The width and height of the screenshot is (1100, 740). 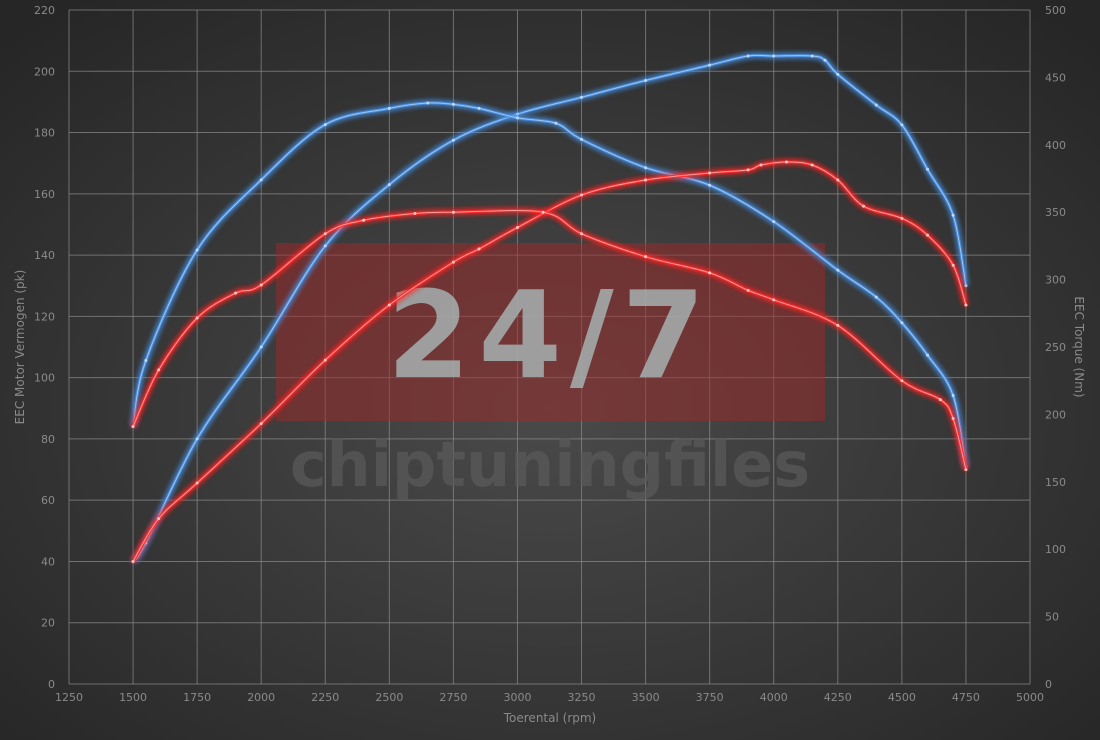 What do you see at coordinates (48, 623) in the screenshot?
I see `y-left-tick-label: 20` at bounding box center [48, 623].